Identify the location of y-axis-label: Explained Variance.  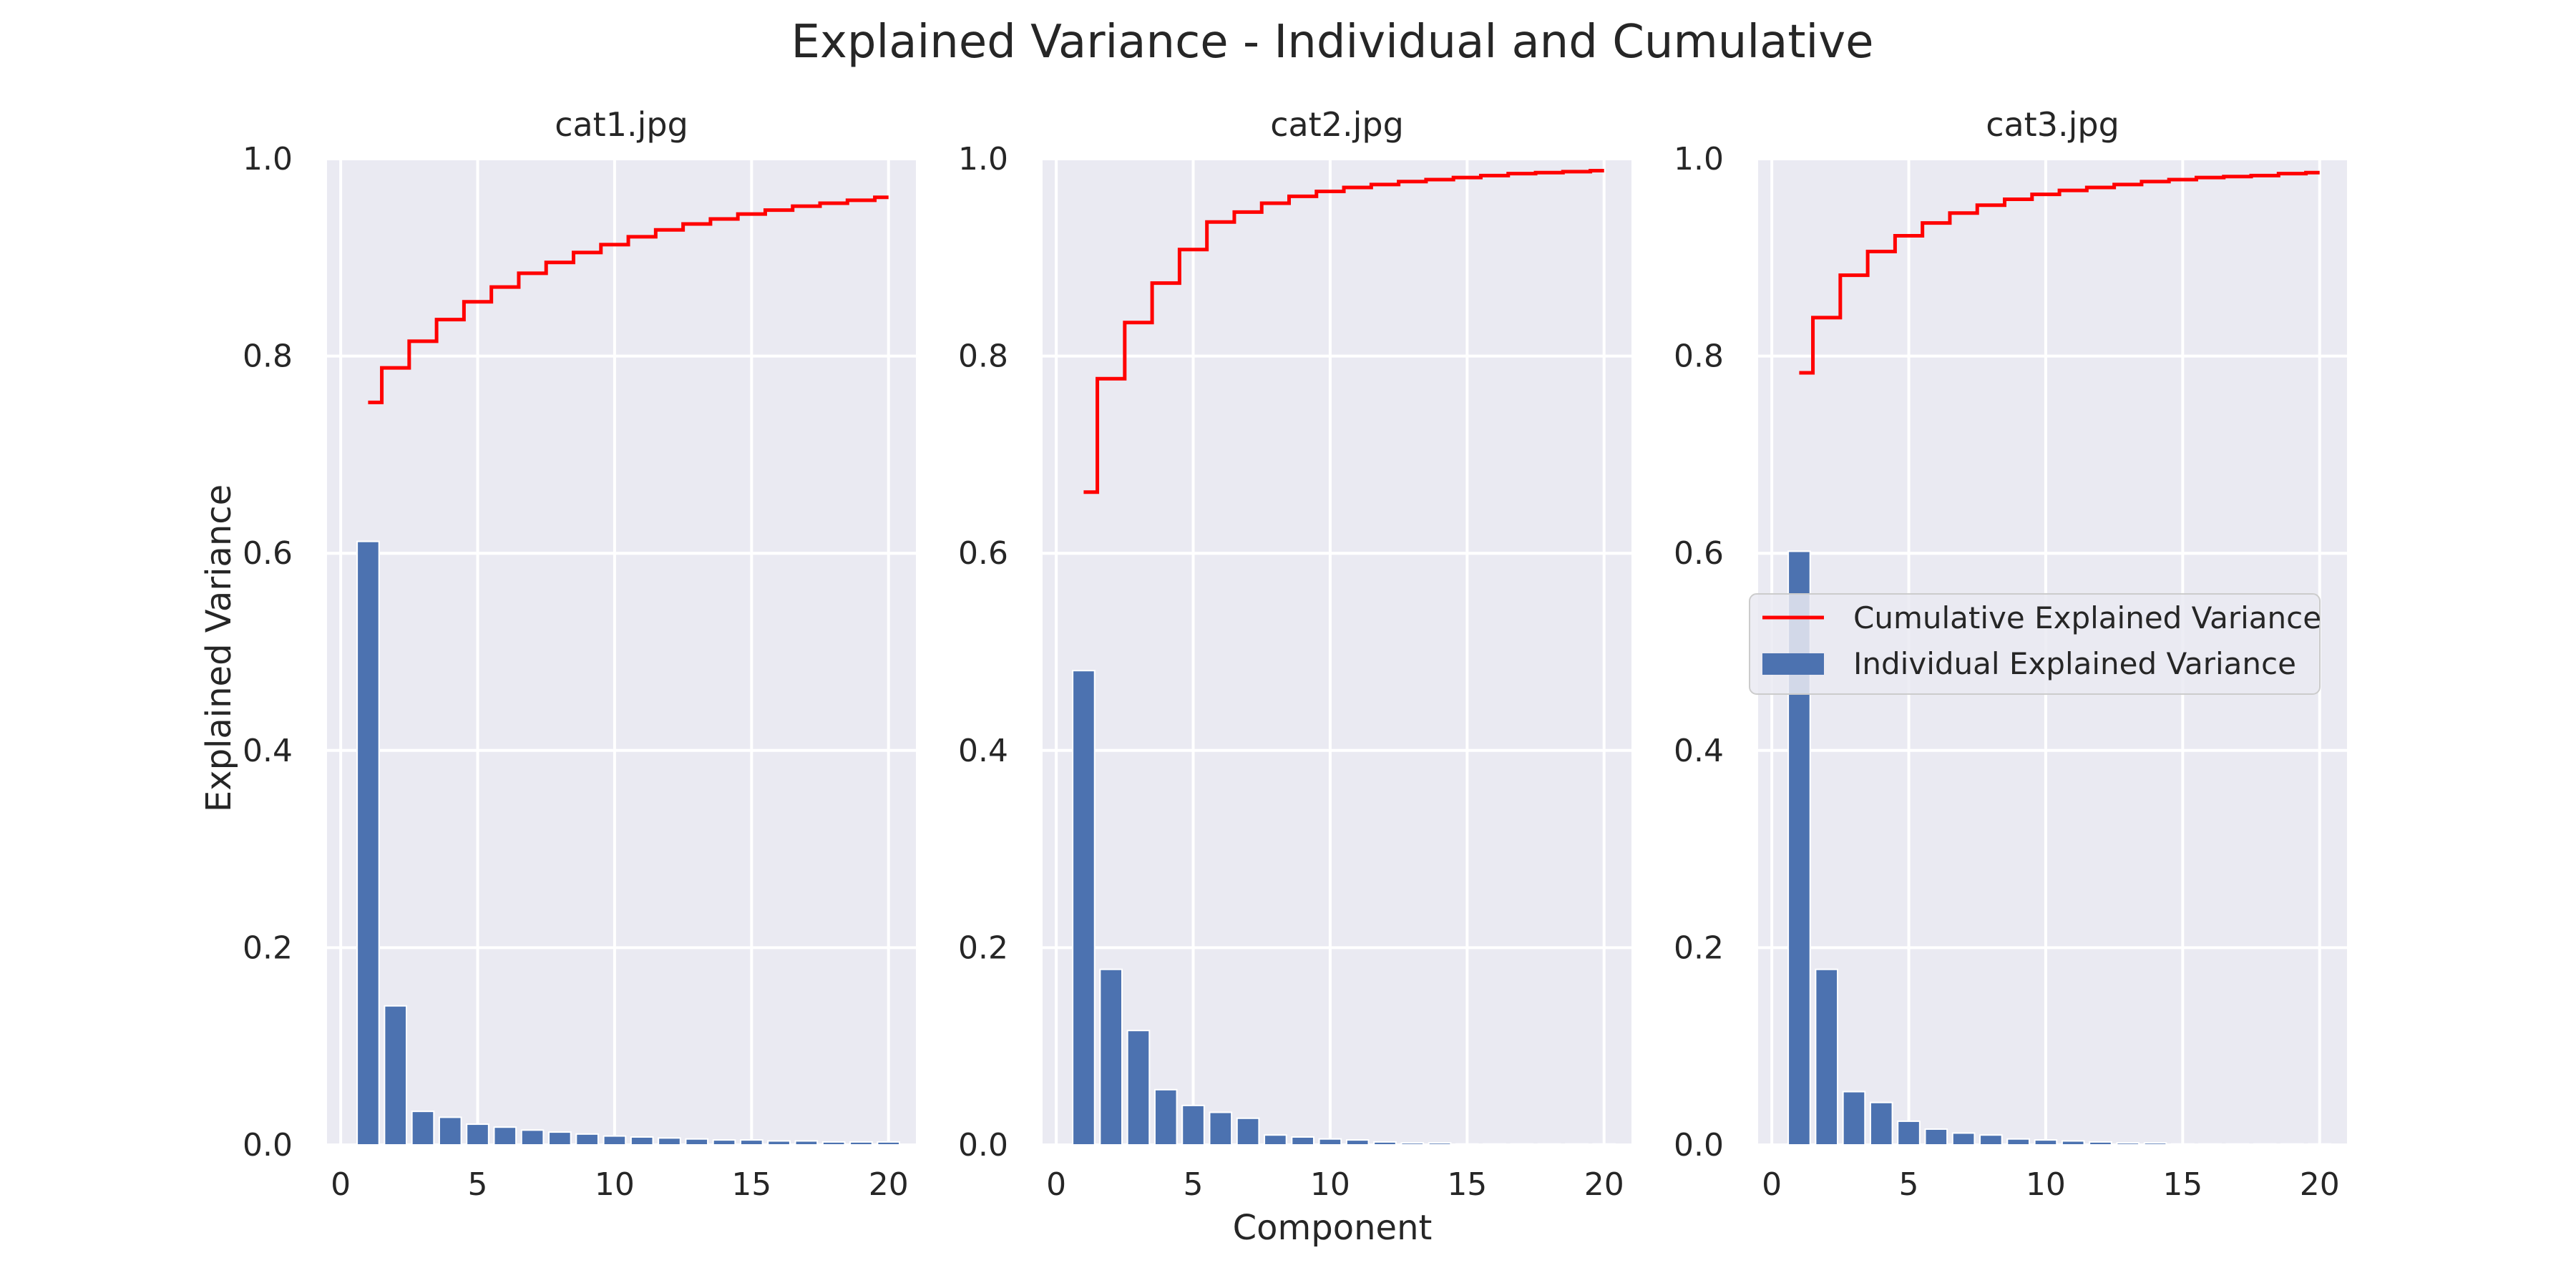
(219, 648).